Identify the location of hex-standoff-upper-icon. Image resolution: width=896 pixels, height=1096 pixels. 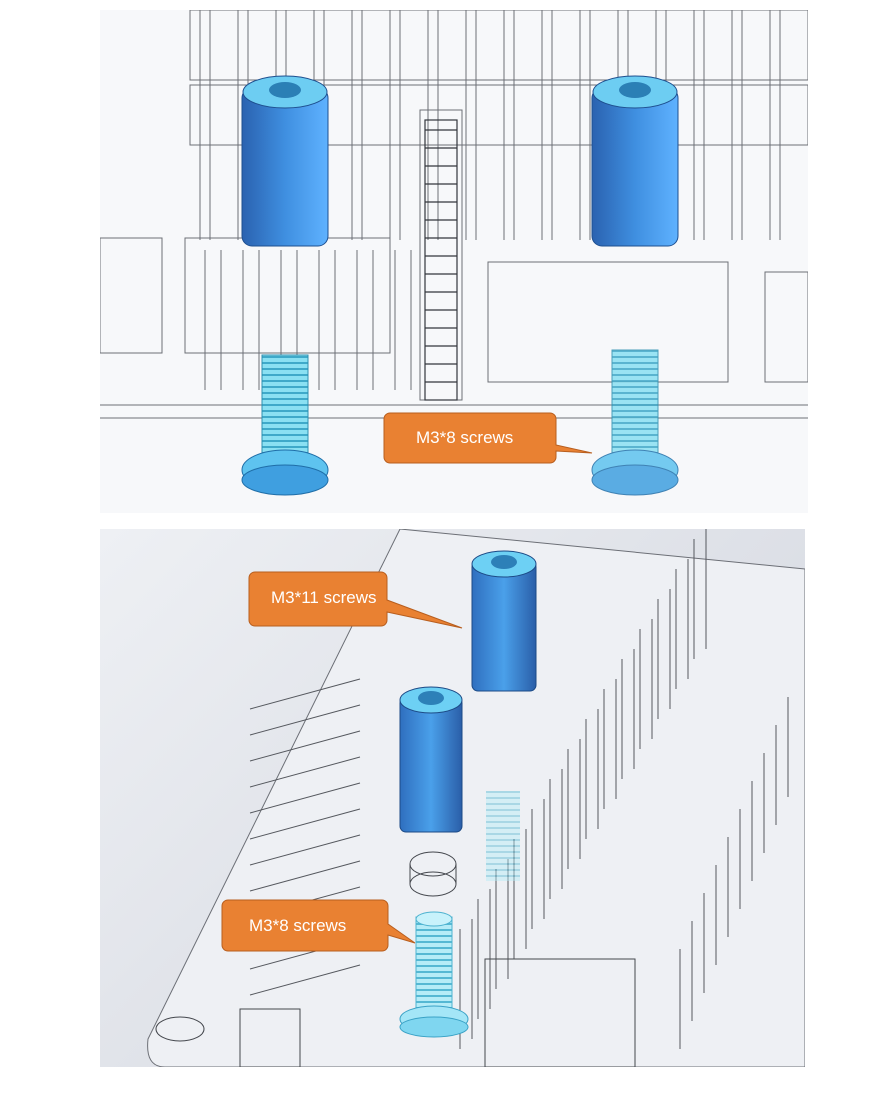
(504, 621).